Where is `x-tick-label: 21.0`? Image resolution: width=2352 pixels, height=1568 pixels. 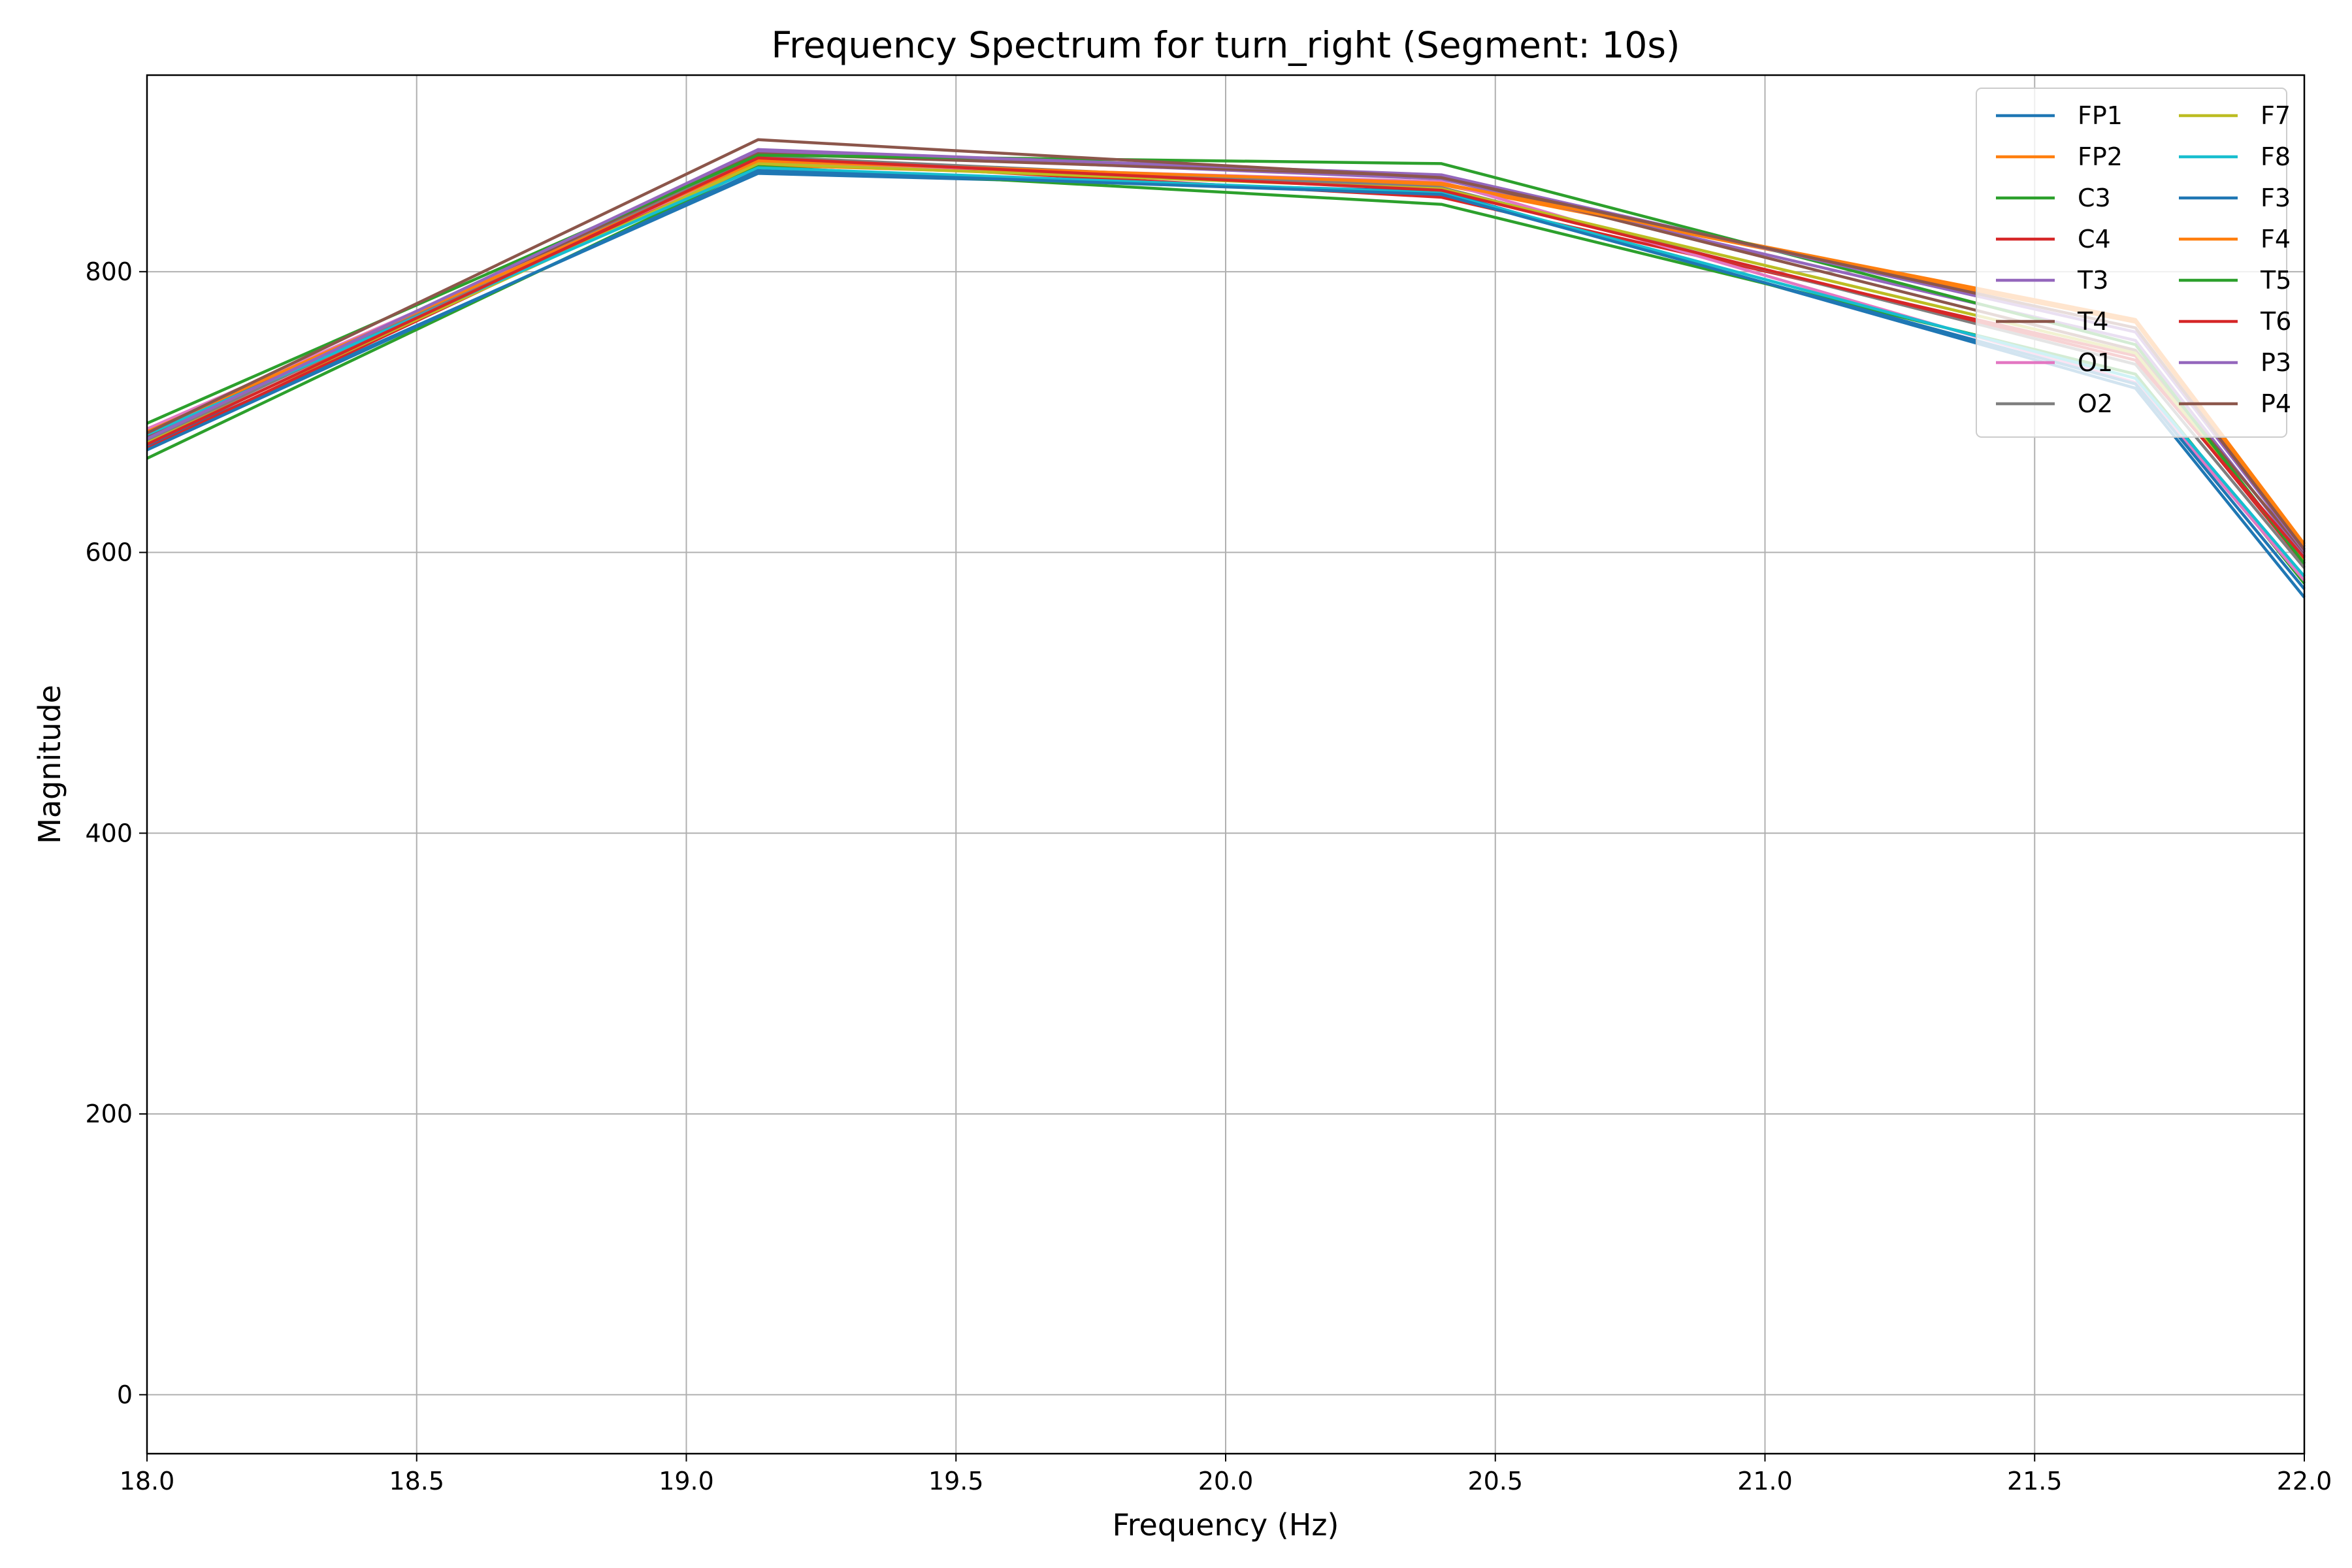 x-tick-label: 21.0 is located at coordinates (1765, 1481).